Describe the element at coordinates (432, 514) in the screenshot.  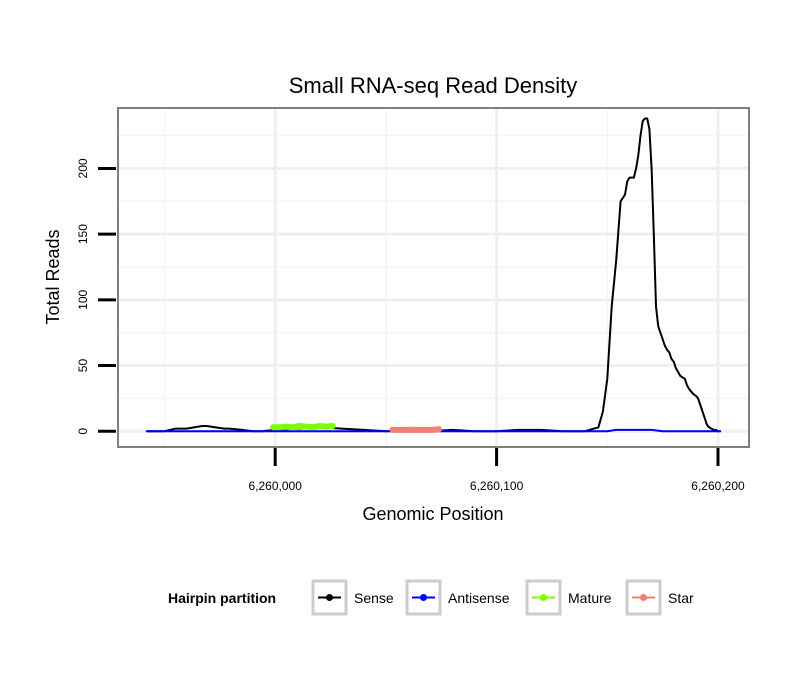
I see `x-axis-label: Genomic Position` at that location.